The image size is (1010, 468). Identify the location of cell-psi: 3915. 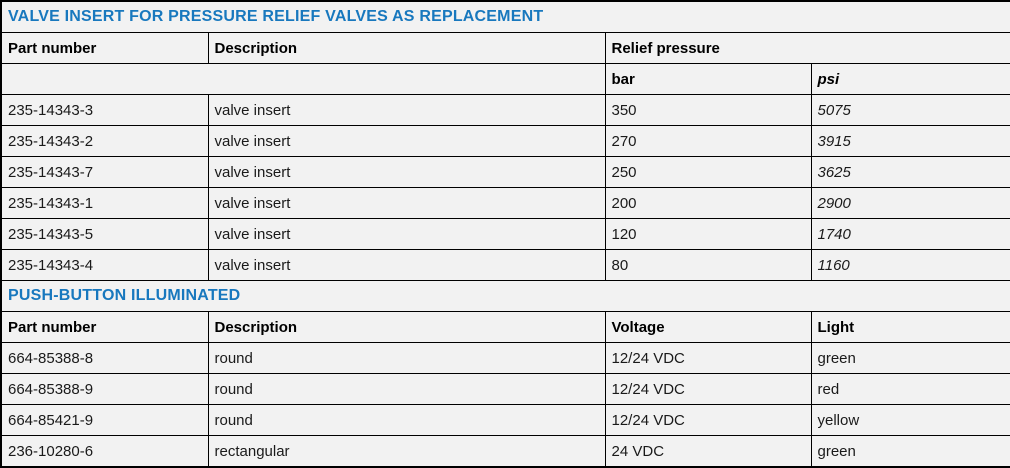
(910, 141).